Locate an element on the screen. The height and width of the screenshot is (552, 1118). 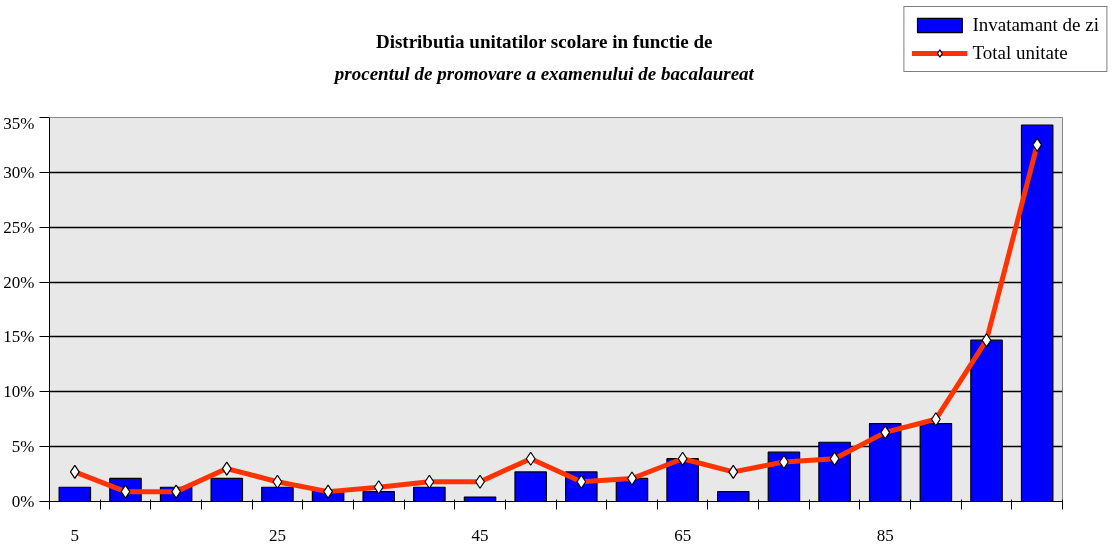
x-tick-label: 65 is located at coordinates (683, 535).